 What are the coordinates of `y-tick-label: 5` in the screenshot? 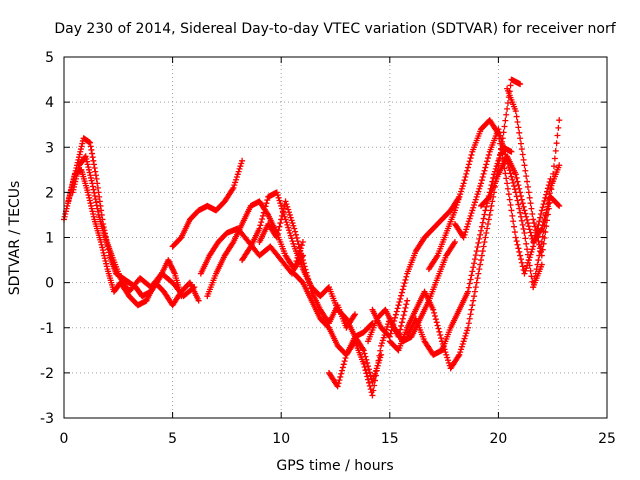 It's located at (49, 58).